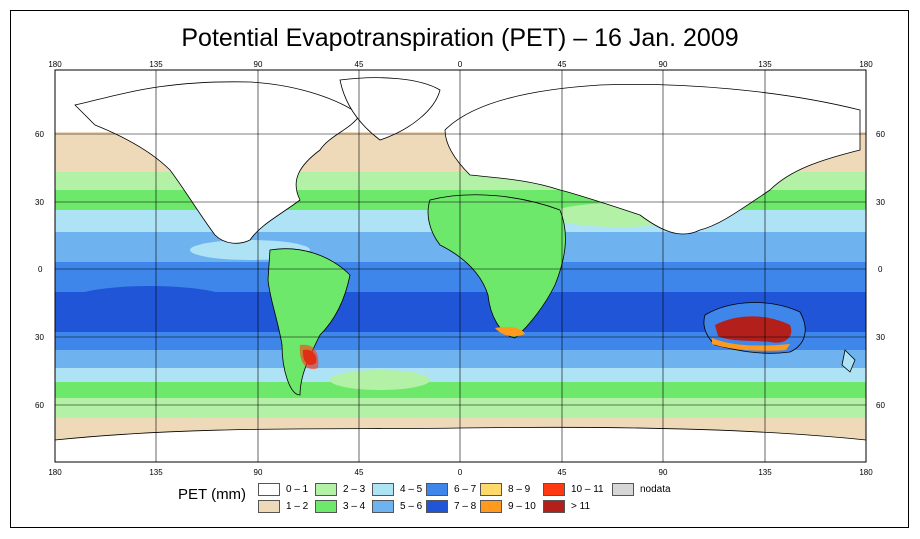  I want to click on lon-tick-top: 0, so click(460, 64).